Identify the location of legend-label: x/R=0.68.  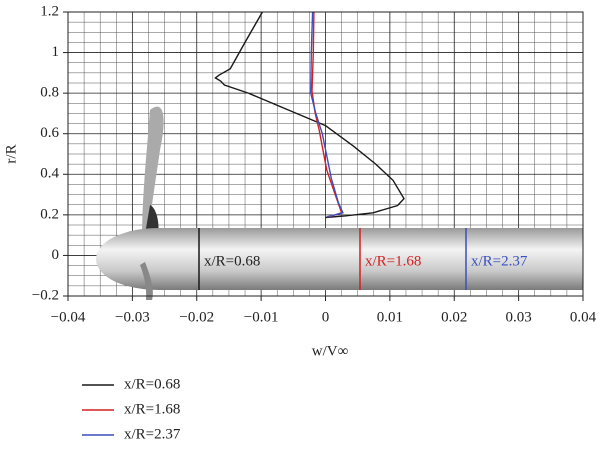
(152, 384).